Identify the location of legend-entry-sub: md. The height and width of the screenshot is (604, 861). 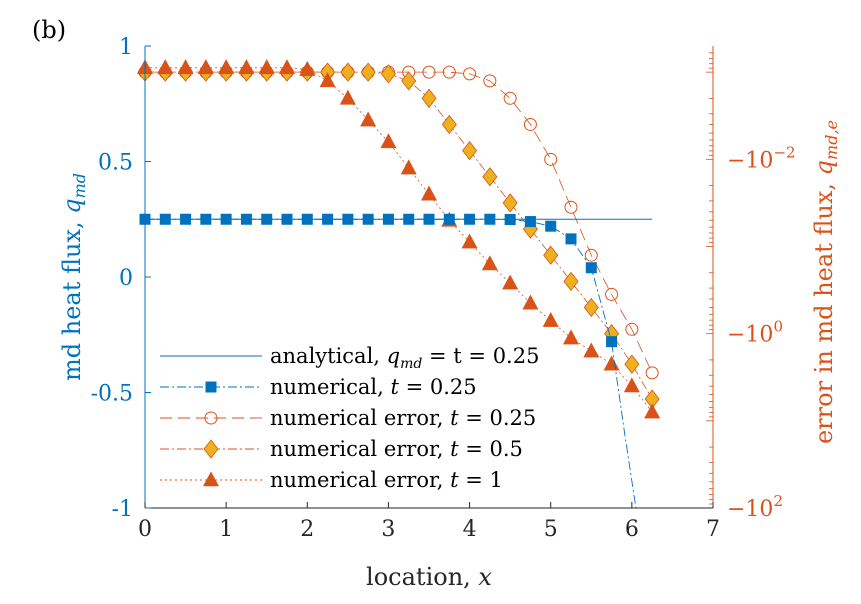
(411, 364).